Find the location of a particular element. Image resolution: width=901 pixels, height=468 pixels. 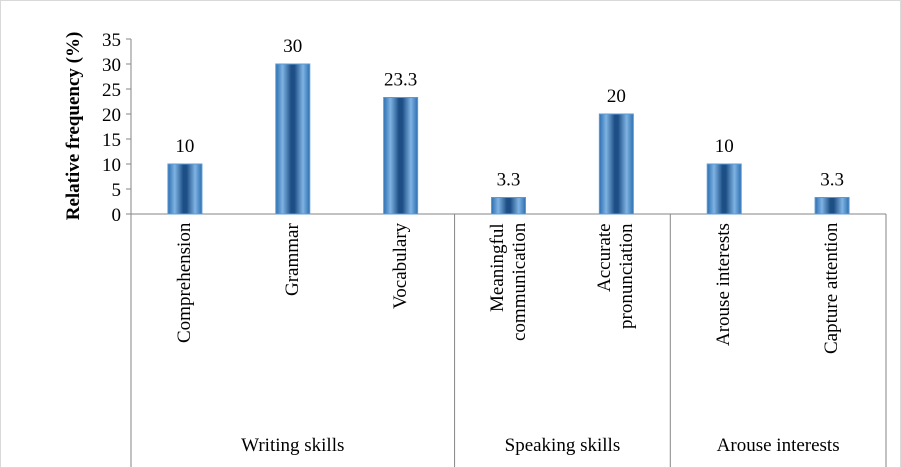

value-label: 30 is located at coordinates (292, 46).